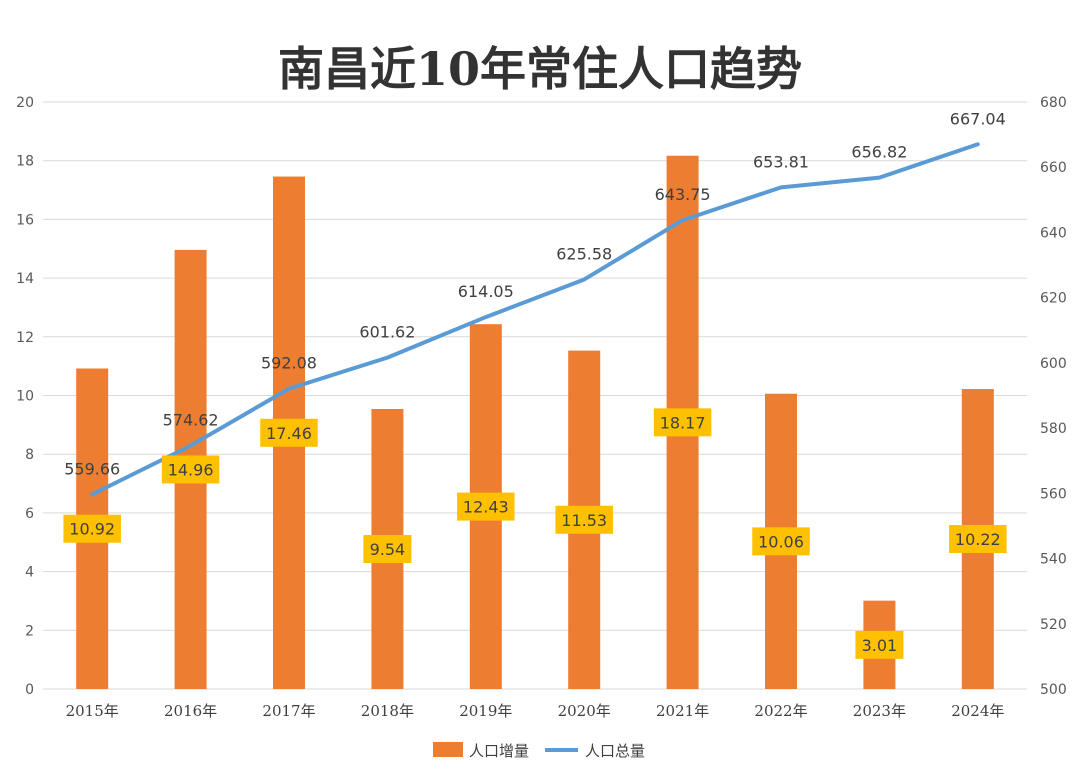 Image resolution: width=1080 pixels, height=780 pixels. Describe the element at coordinates (780, 711) in the screenshot. I see `x-tick-label: 2022年` at that location.